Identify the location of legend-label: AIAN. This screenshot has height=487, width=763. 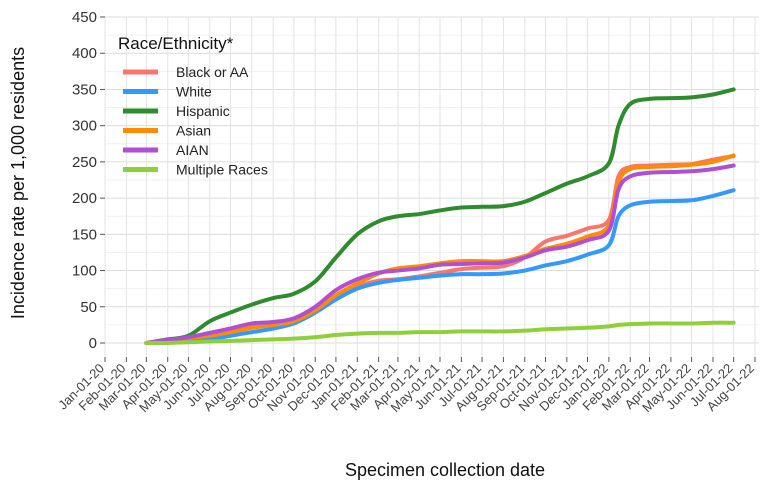
(192, 150).